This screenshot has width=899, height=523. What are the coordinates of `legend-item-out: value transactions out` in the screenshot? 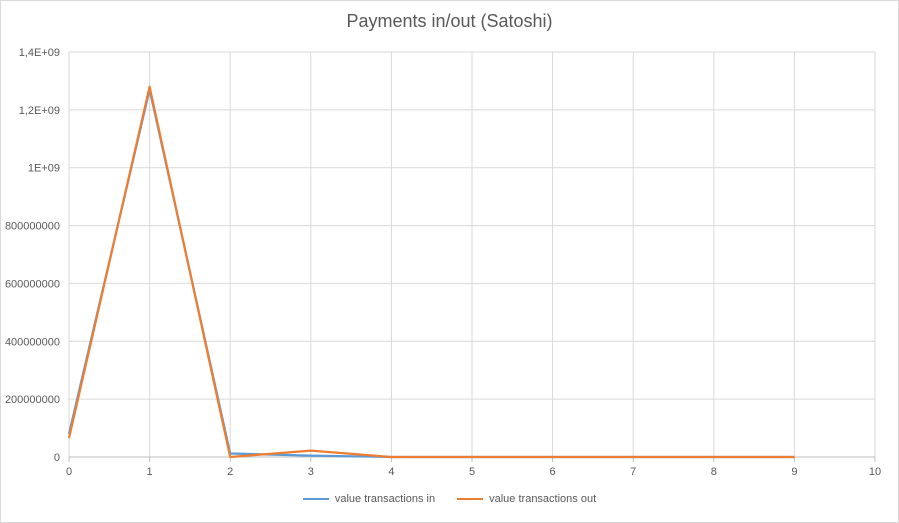 It's located at (526, 499).